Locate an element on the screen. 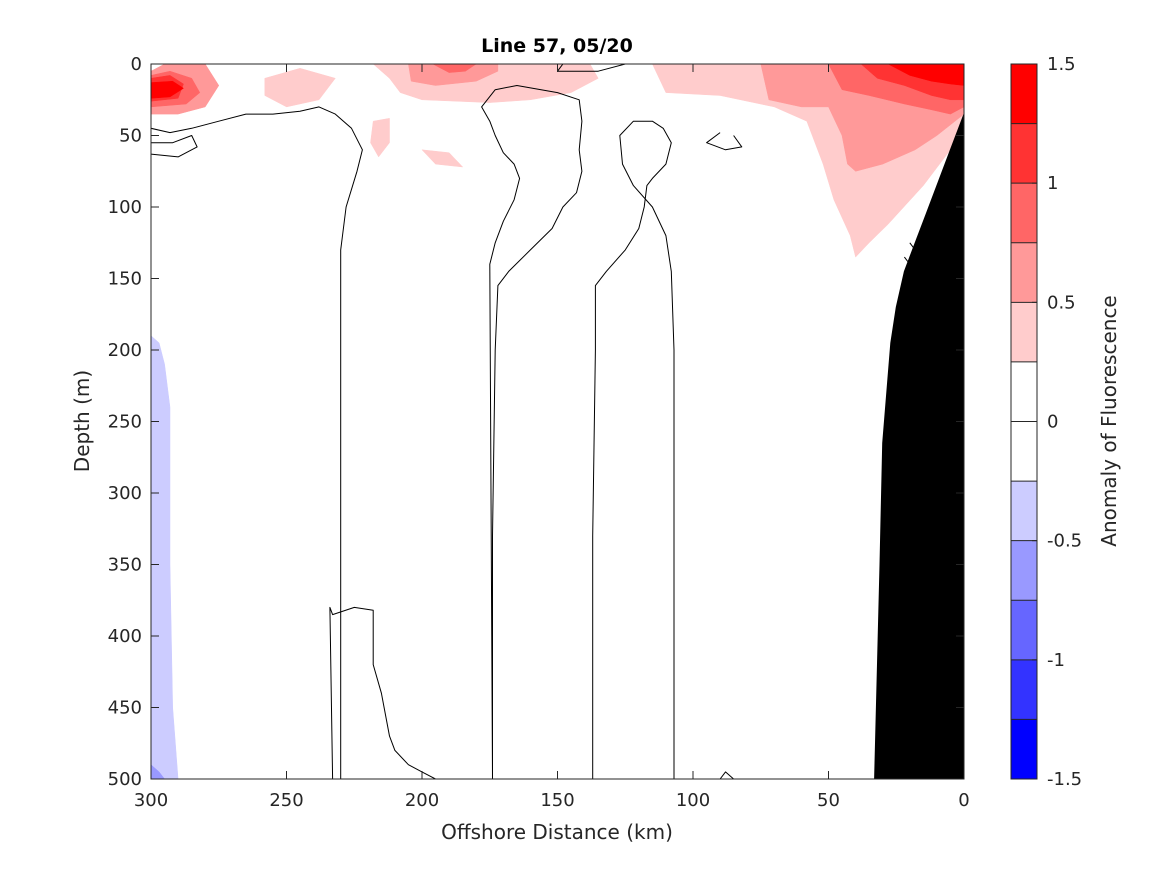 The height and width of the screenshot is (875, 1167). x-tick-label: 200 is located at coordinates (422, 800).